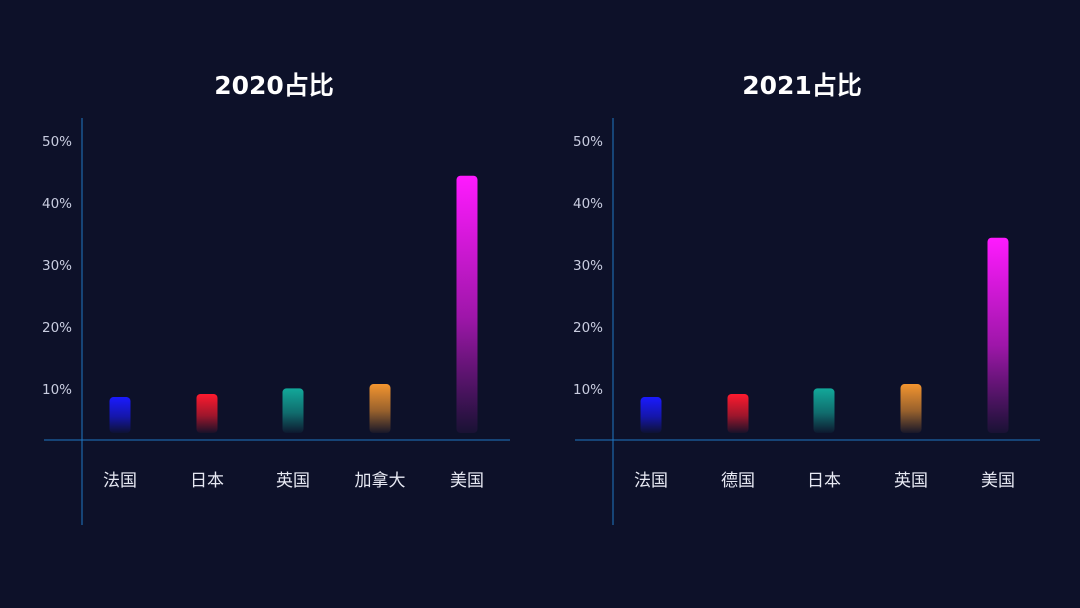 The width and height of the screenshot is (1080, 608). I want to click on bar-德国, so click(738, 413).